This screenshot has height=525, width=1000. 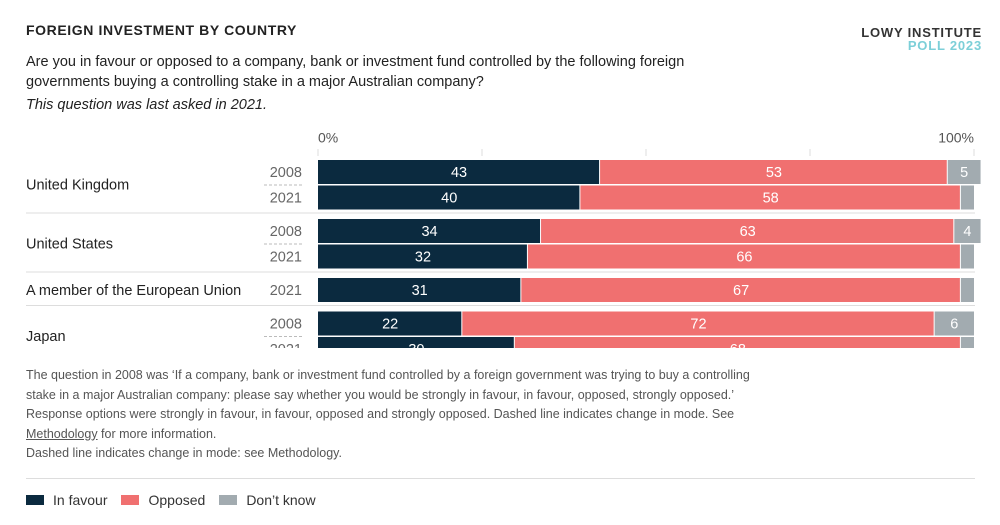 I want to click on value-label: 66, so click(x=744, y=257).